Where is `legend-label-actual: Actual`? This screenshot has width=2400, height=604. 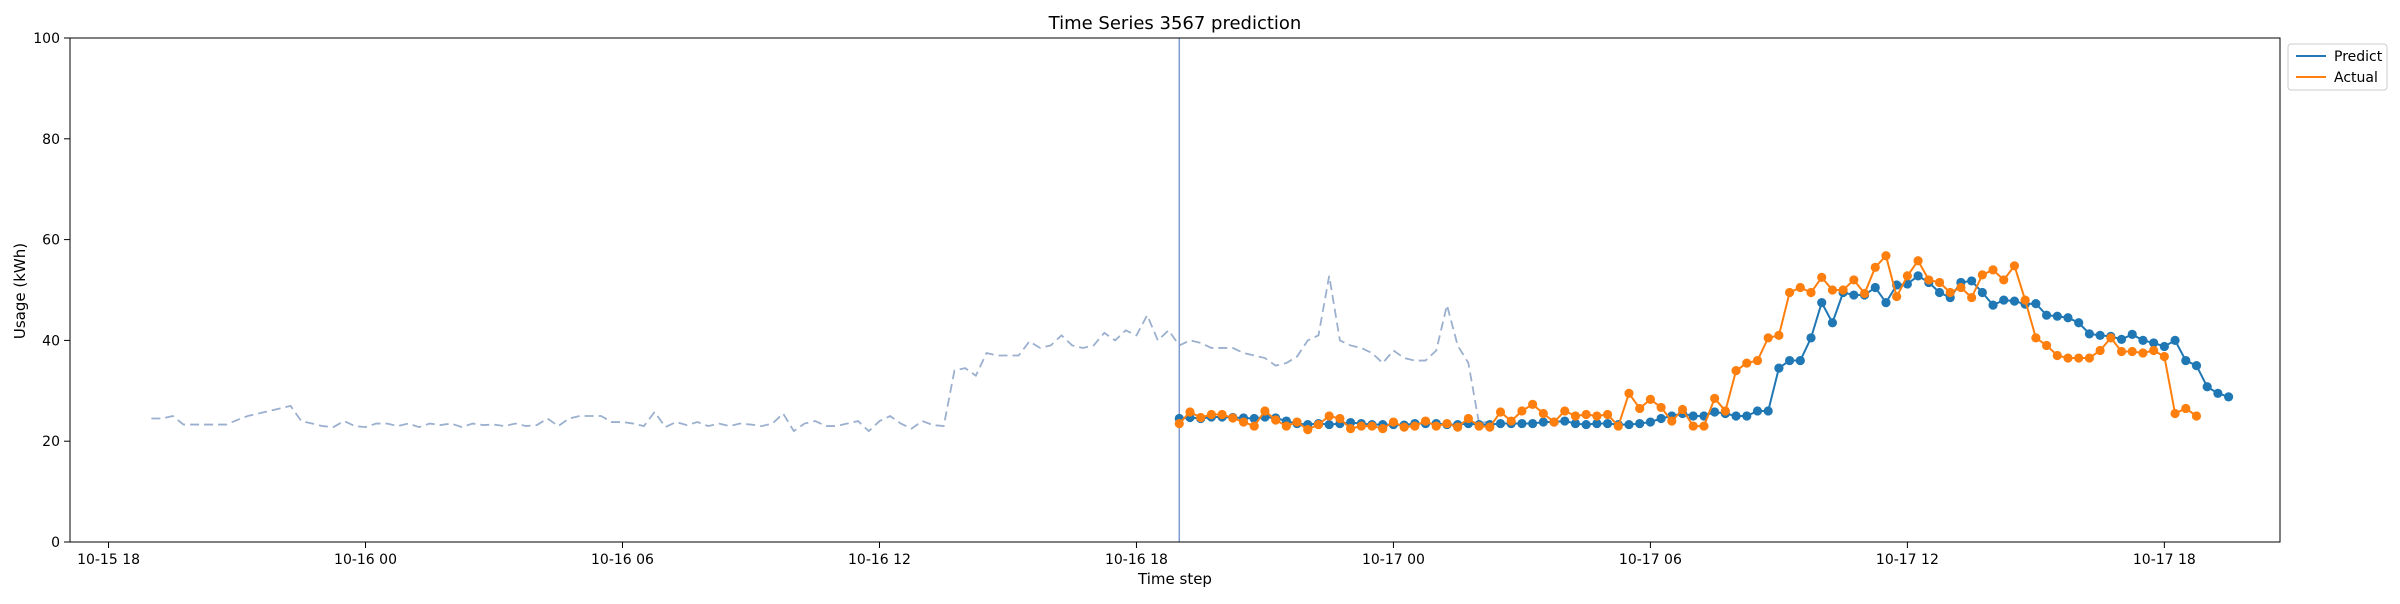 legend-label-actual: Actual is located at coordinates (2356, 78).